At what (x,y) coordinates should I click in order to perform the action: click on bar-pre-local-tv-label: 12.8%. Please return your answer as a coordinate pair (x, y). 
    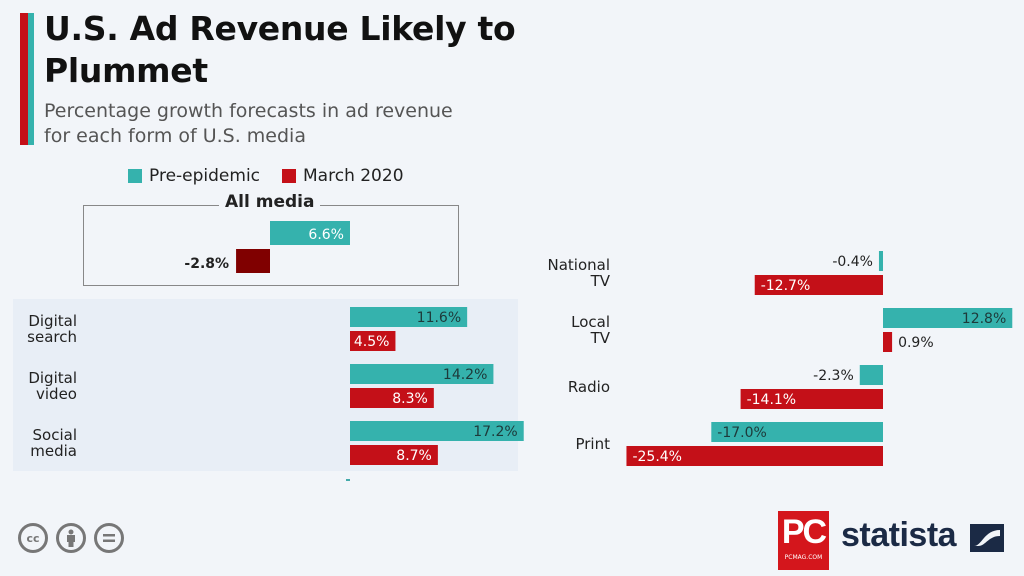
    Looking at the image, I should click on (984, 319).